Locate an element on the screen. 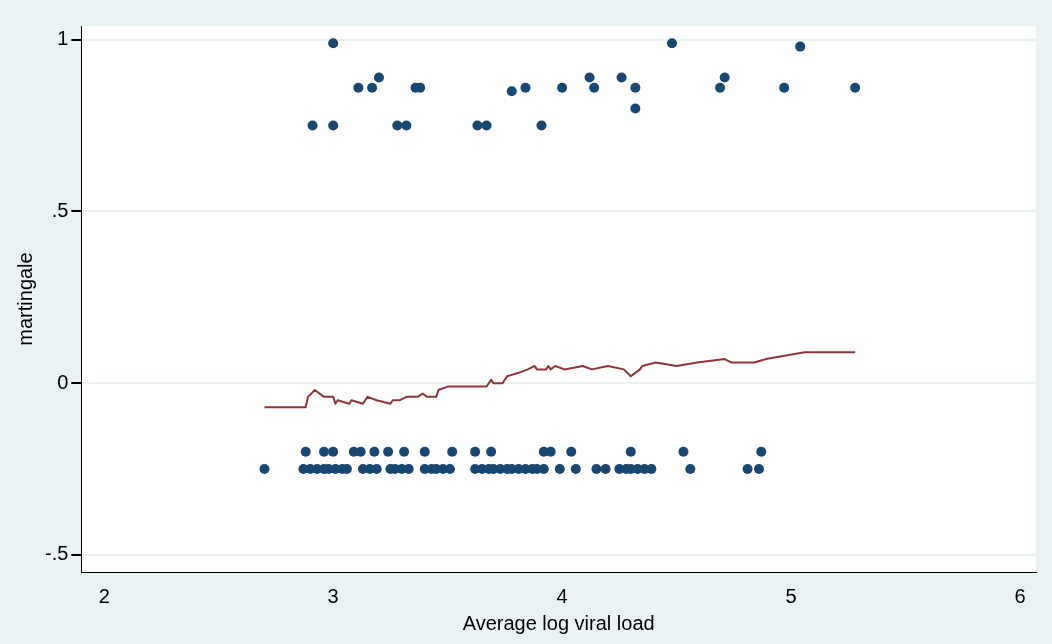 The image size is (1052, 644). y-tick-label: .5 is located at coordinates (60, 209).